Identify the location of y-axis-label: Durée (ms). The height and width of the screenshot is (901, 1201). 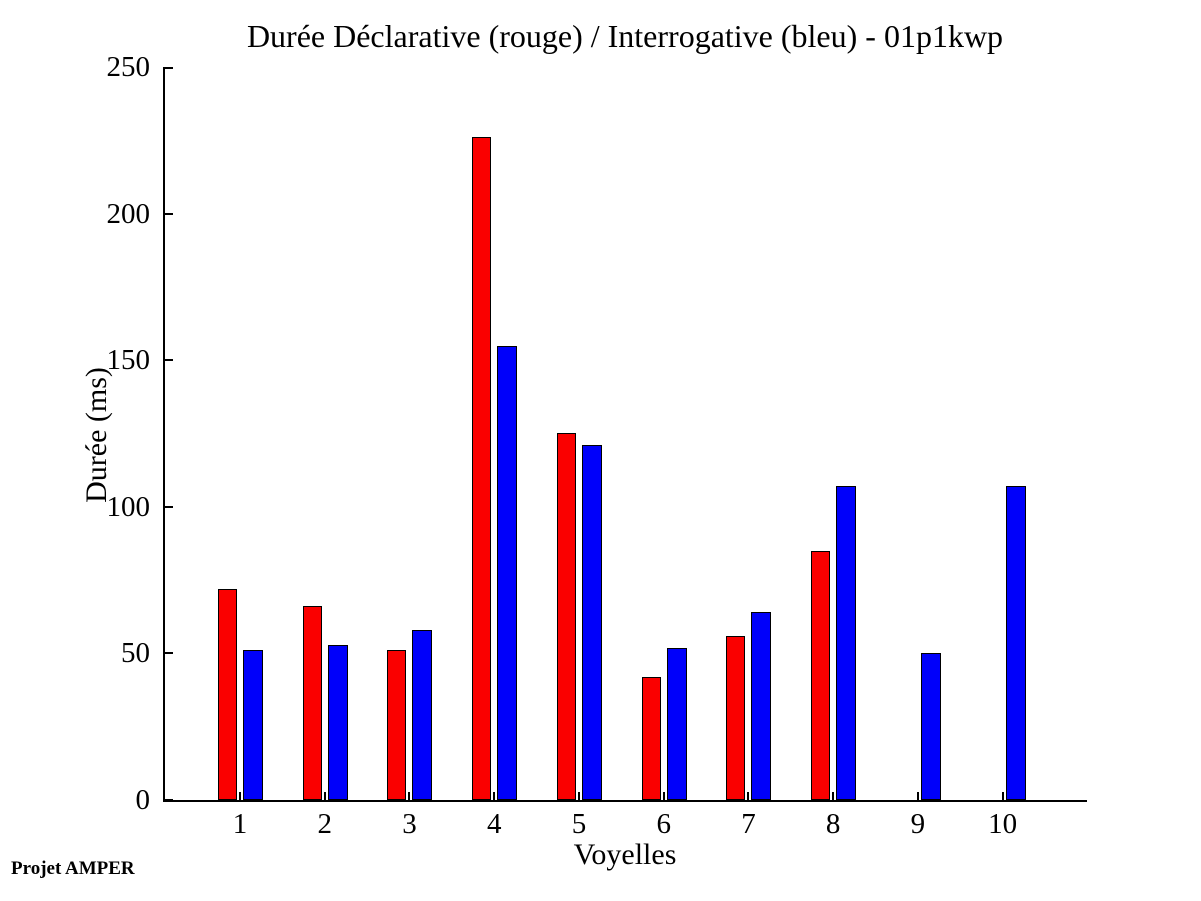
(96, 435).